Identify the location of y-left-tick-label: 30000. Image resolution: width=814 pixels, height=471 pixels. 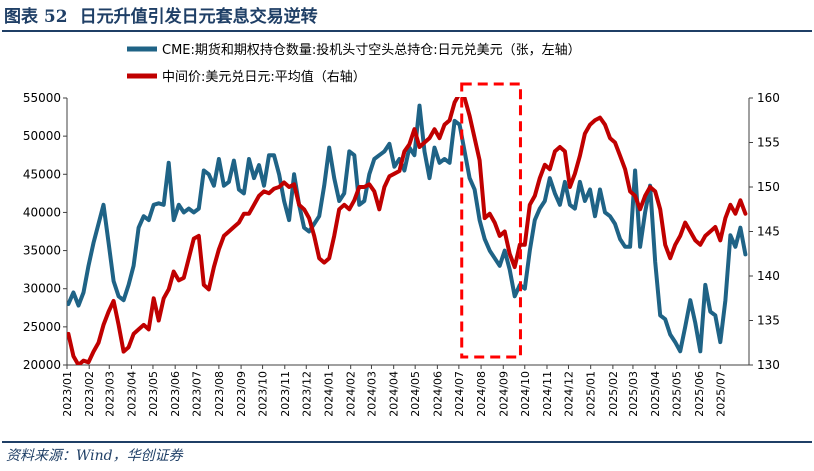
(42, 289).